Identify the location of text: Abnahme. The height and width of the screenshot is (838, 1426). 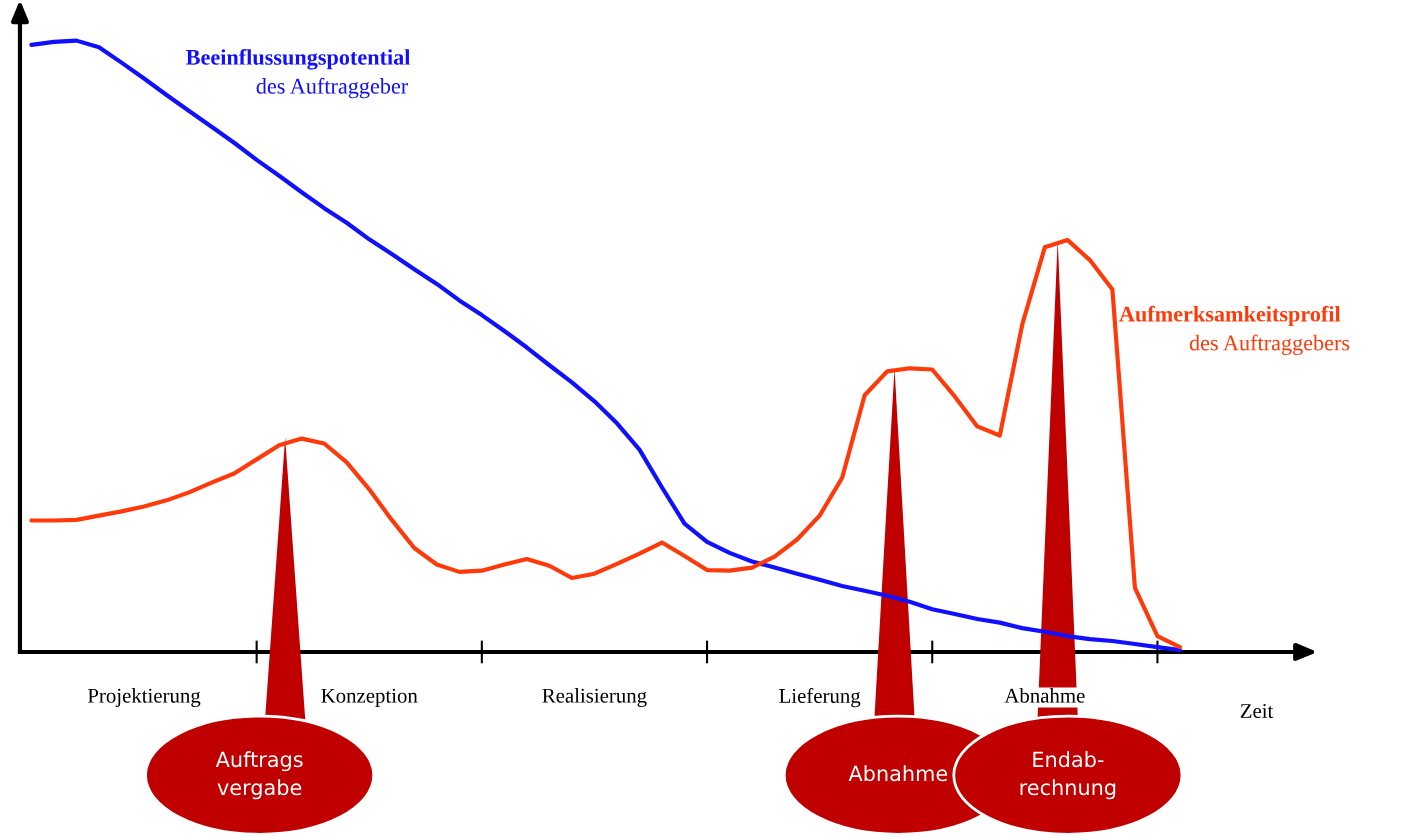
(898, 773).